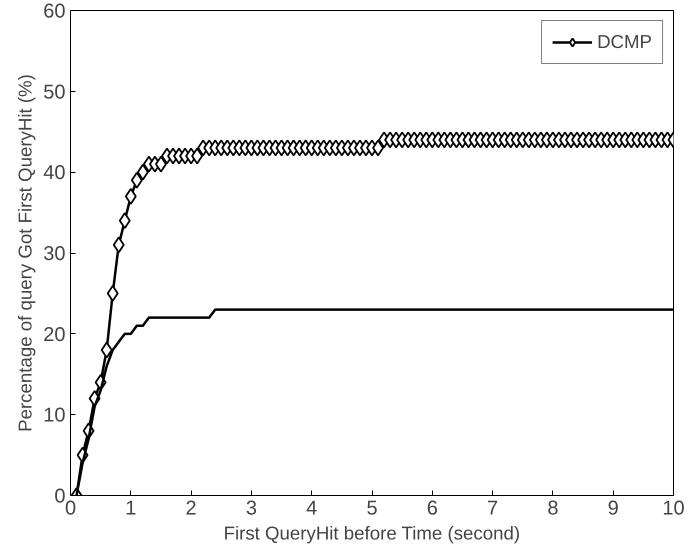  Describe the element at coordinates (54, 335) in the screenshot. I see `y-tick-label: 20` at that location.